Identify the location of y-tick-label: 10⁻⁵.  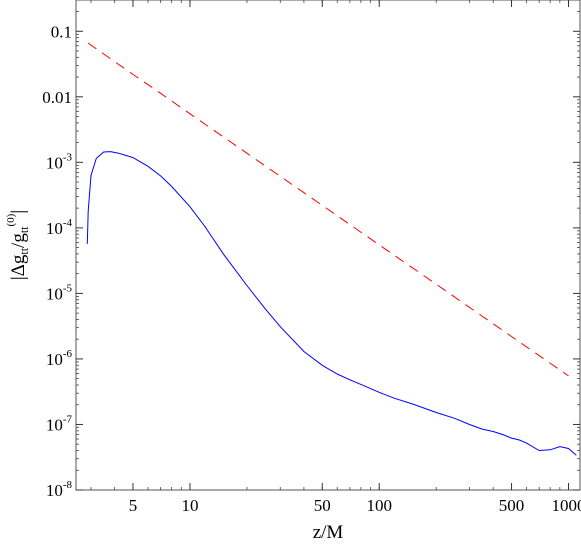
(59, 292).